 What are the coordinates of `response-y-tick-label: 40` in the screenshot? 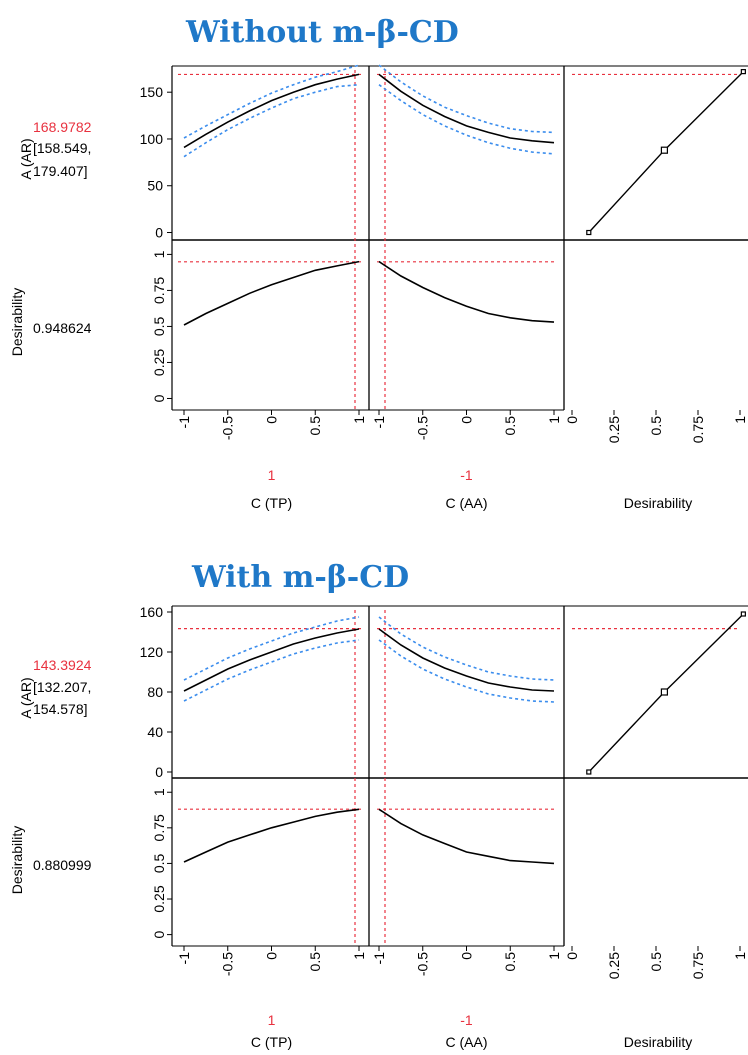 It's located at (155, 732).